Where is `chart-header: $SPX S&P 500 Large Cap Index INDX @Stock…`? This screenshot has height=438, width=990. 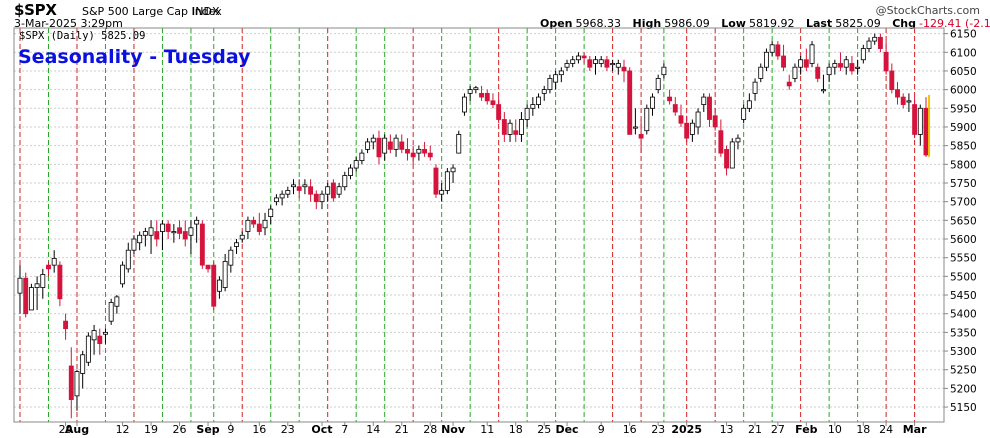
chart-header: $SPX S&P 500 Large Cap Index INDX @Stock… is located at coordinates (495, 21).